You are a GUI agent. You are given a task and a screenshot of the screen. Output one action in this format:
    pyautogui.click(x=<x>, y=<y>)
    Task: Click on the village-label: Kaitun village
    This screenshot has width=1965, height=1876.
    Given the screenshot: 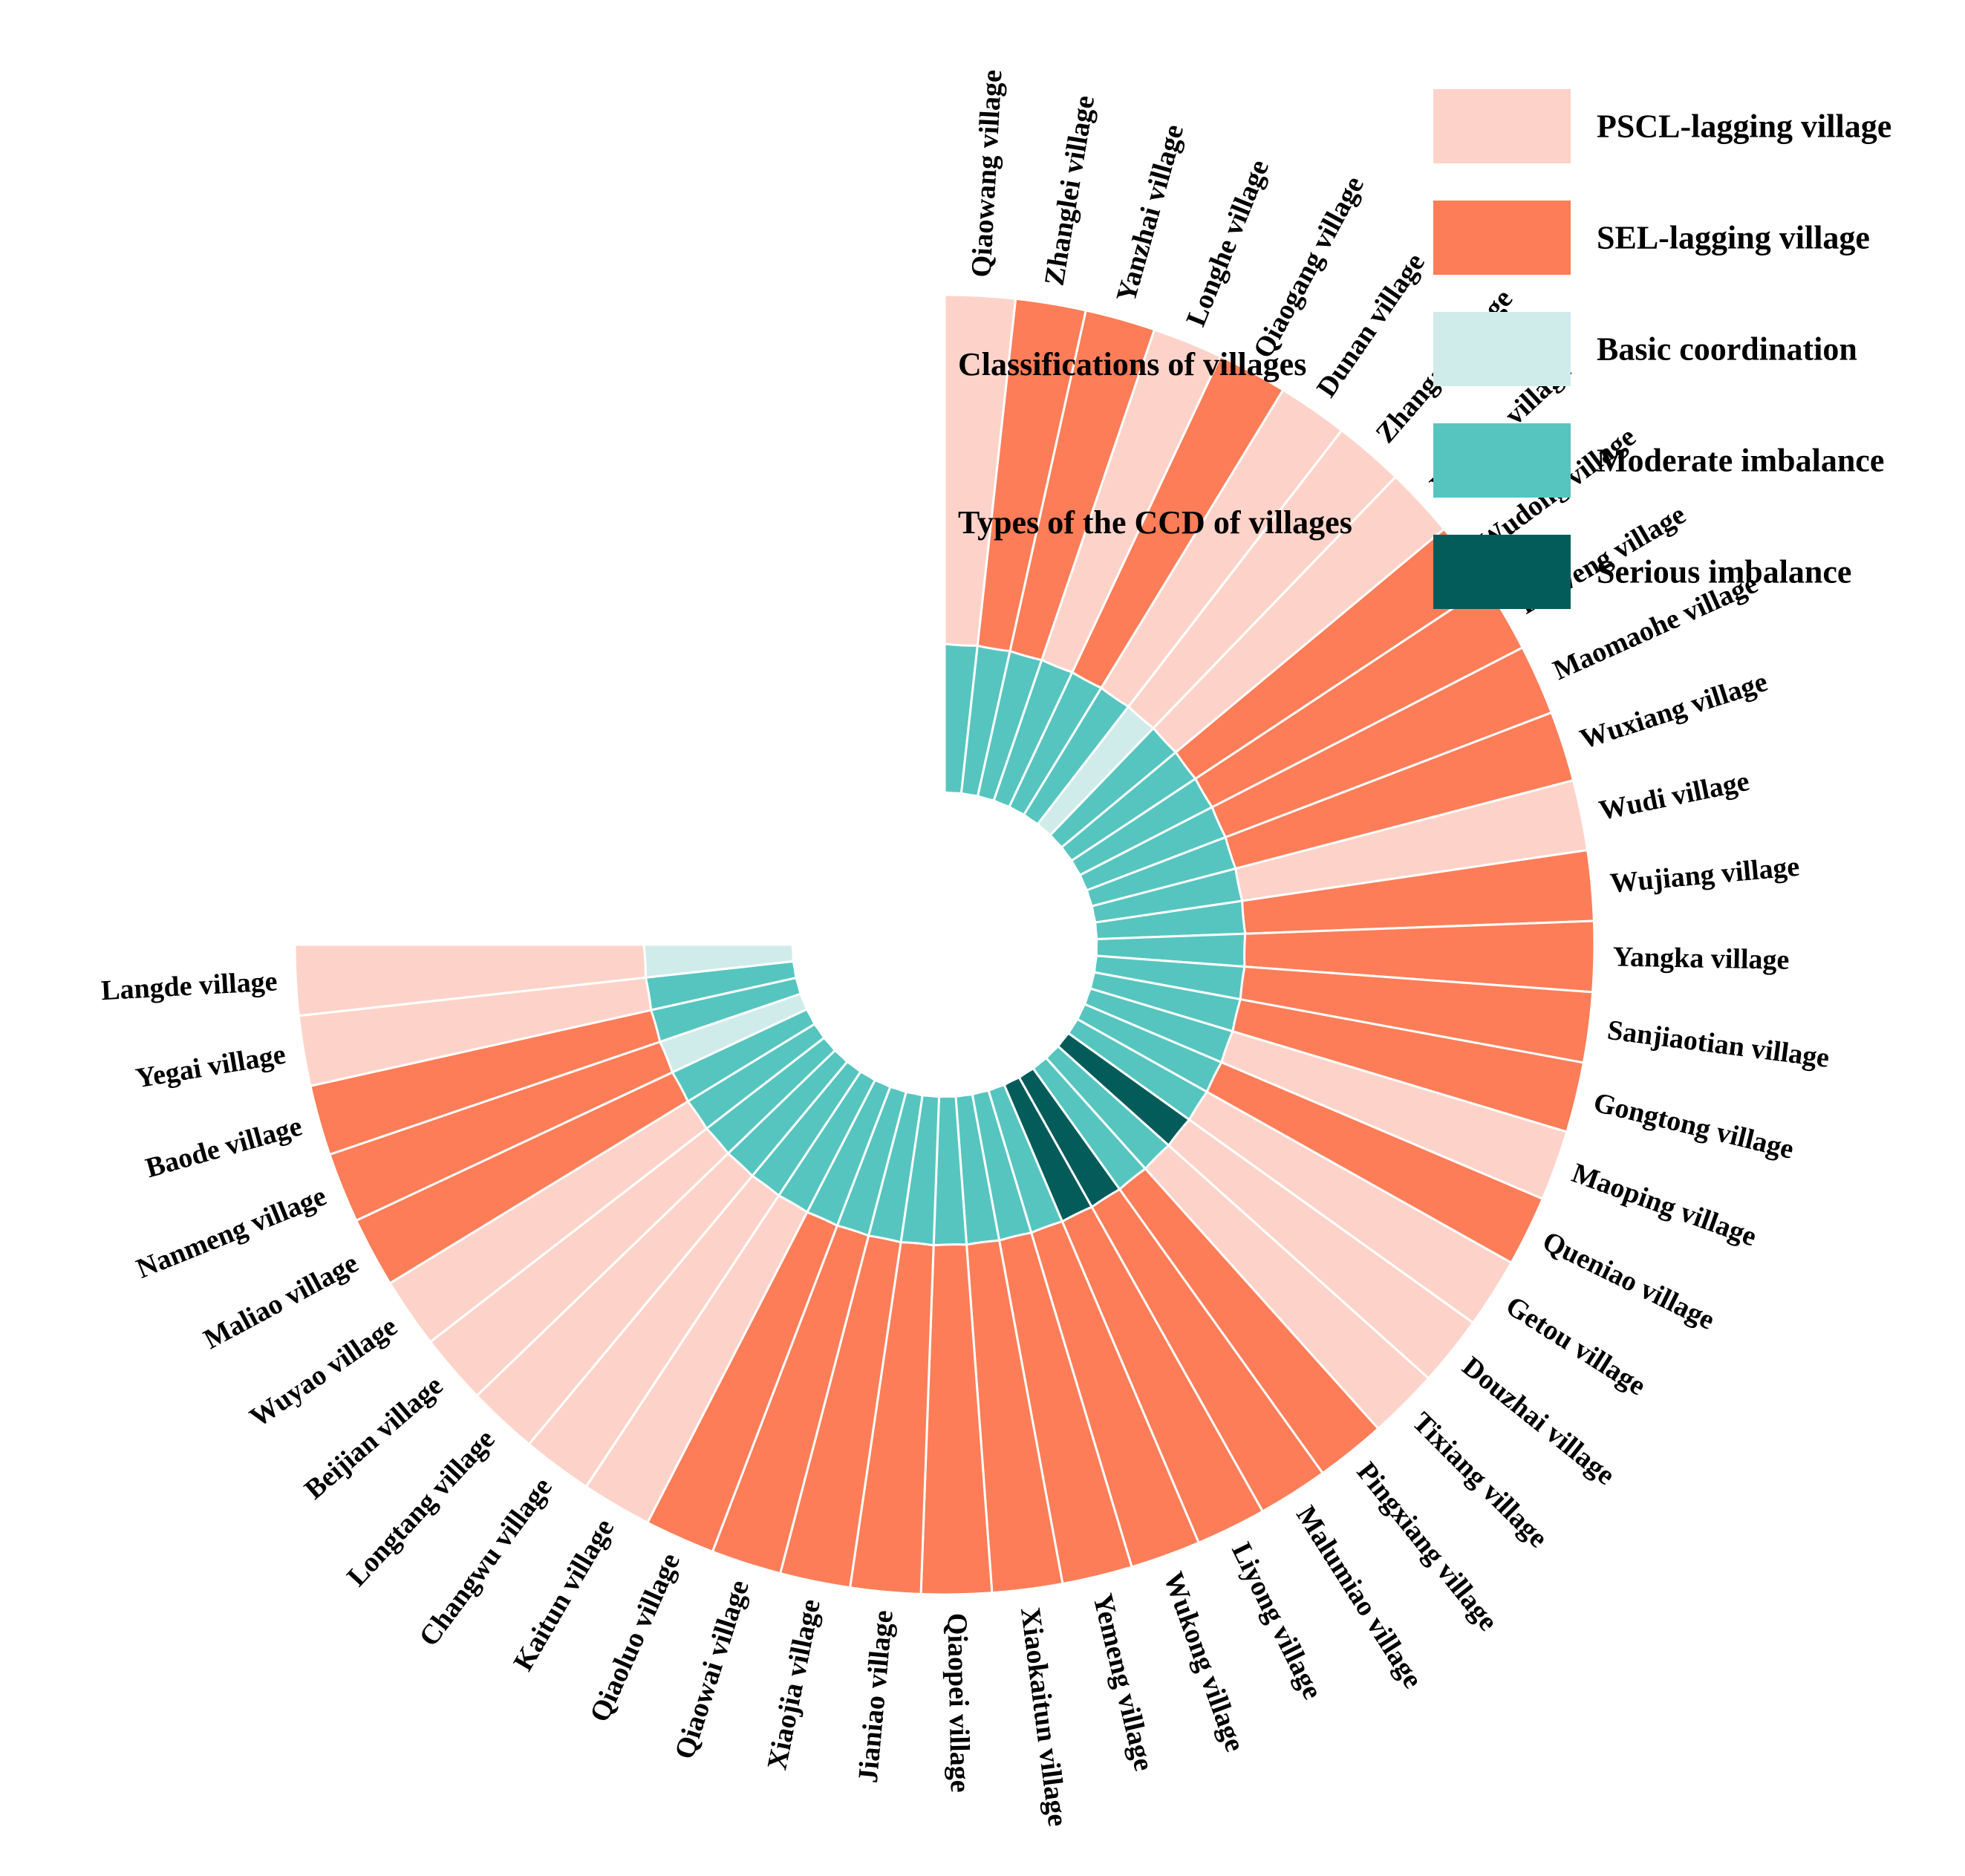 What is the action you would take?
    pyautogui.click(x=563, y=1595)
    